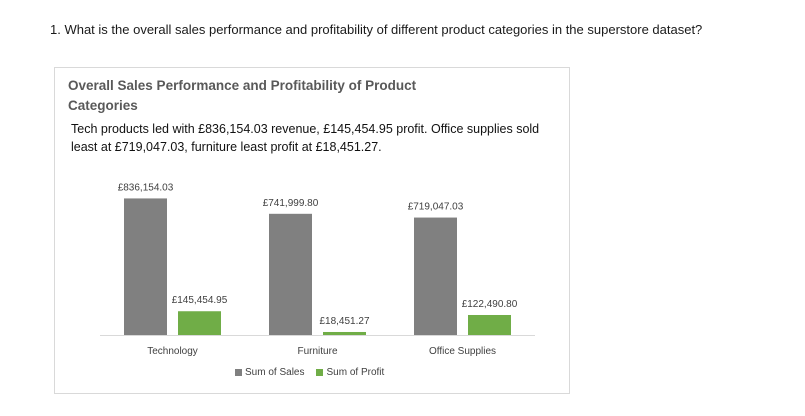 The width and height of the screenshot is (805, 416). What do you see at coordinates (199, 323) in the screenshot?
I see `bar-profit-technology` at bounding box center [199, 323].